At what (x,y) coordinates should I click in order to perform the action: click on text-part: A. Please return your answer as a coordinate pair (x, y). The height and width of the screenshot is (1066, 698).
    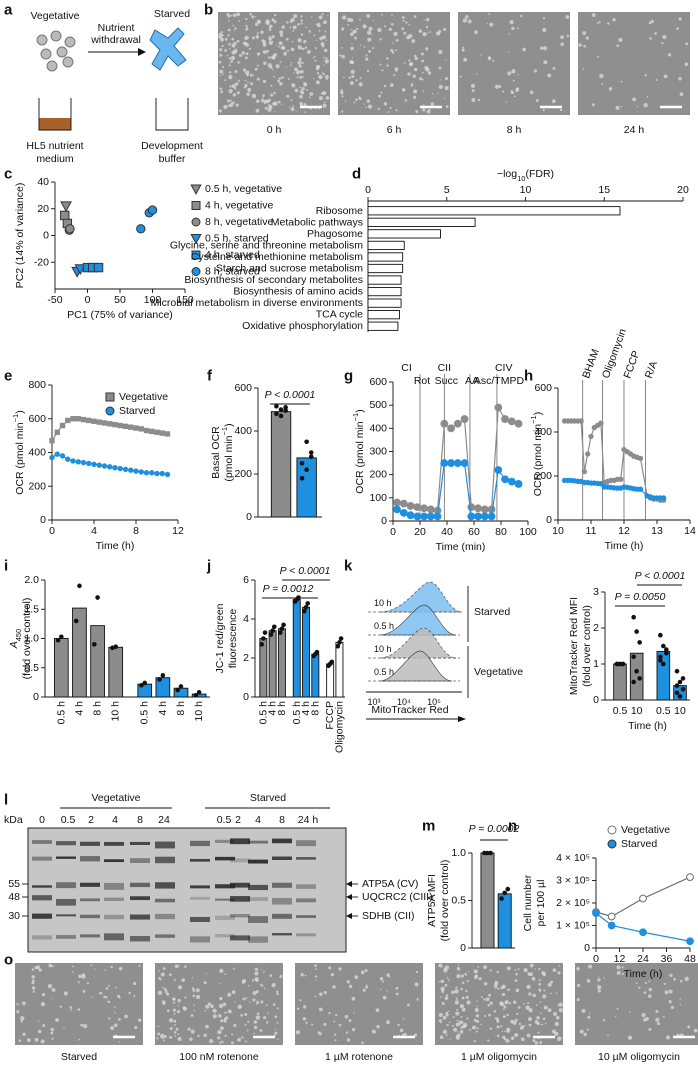
    Looking at the image, I should click on (14, 645).